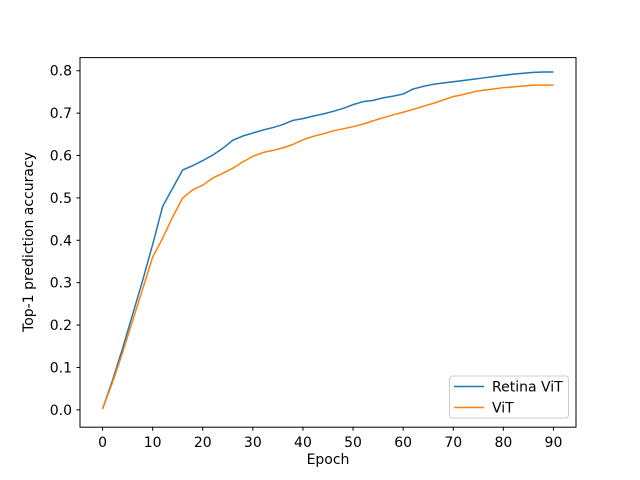 The width and height of the screenshot is (640, 480). Describe the element at coordinates (61, 114) in the screenshot. I see `y-tick-label: 0.7` at that location.